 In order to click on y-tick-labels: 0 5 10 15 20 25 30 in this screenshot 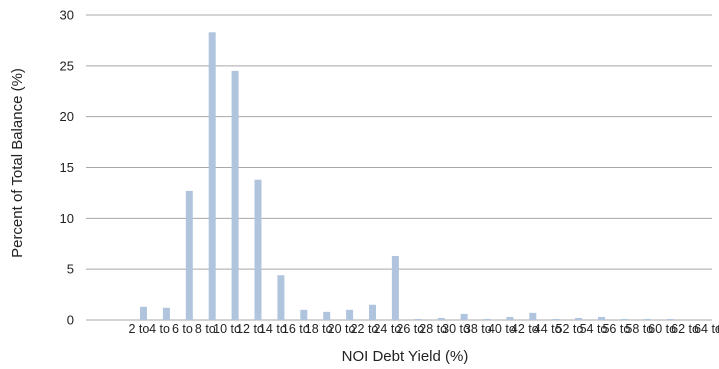, I will do `click(67, 168)`.